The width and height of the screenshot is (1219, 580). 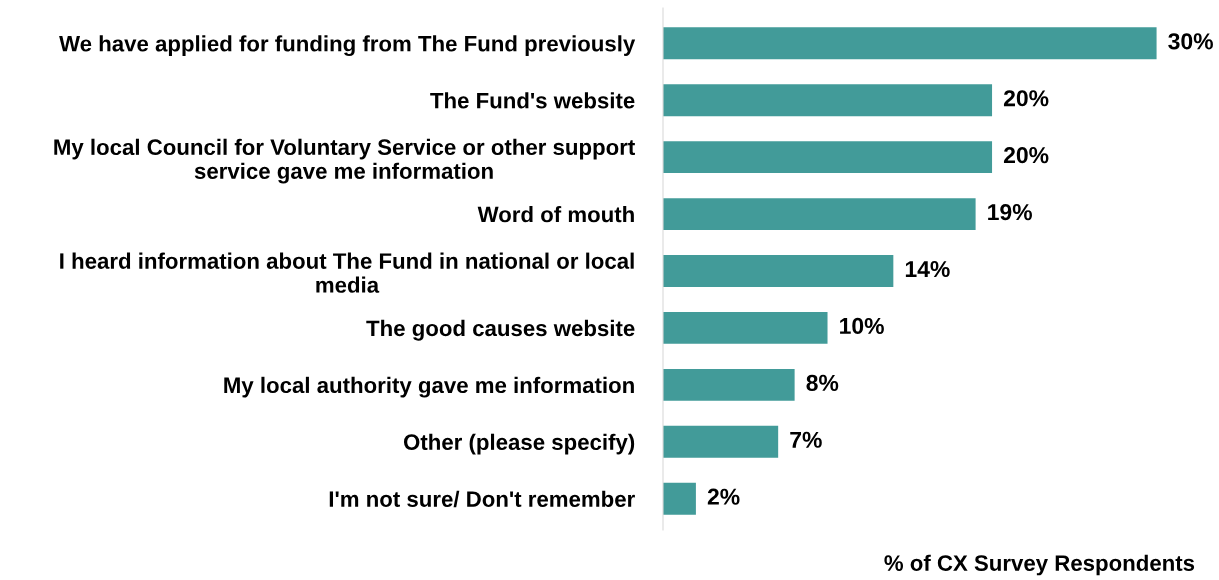 What do you see at coordinates (1190, 41) in the screenshot?
I see `data-label: 30%` at bounding box center [1190, 41].